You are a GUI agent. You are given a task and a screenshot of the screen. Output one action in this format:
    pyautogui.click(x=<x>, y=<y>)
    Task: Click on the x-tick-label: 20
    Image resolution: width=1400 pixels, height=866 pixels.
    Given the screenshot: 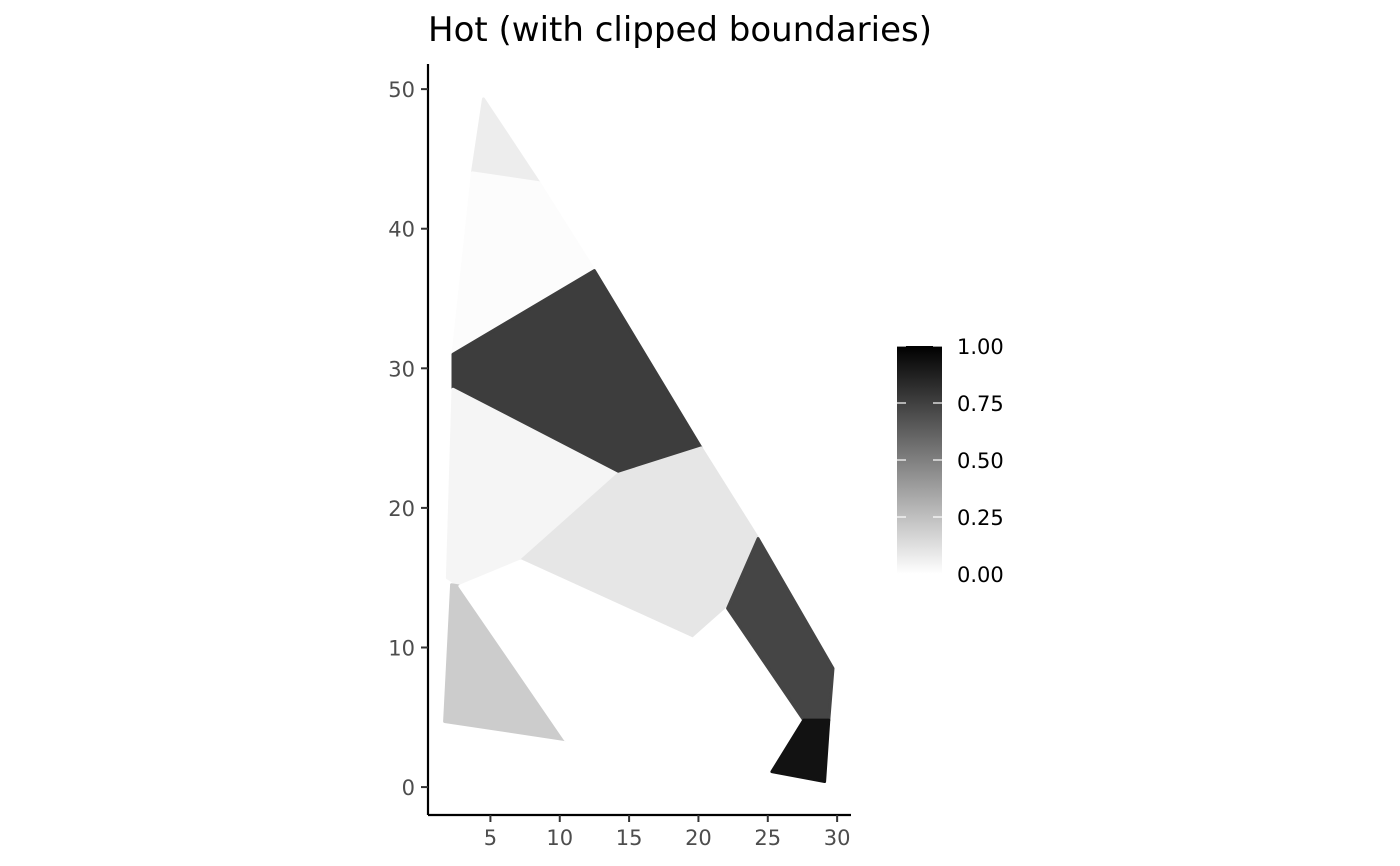 What is the action you would take?
    pyautogui.click(x=698, y=838)
    